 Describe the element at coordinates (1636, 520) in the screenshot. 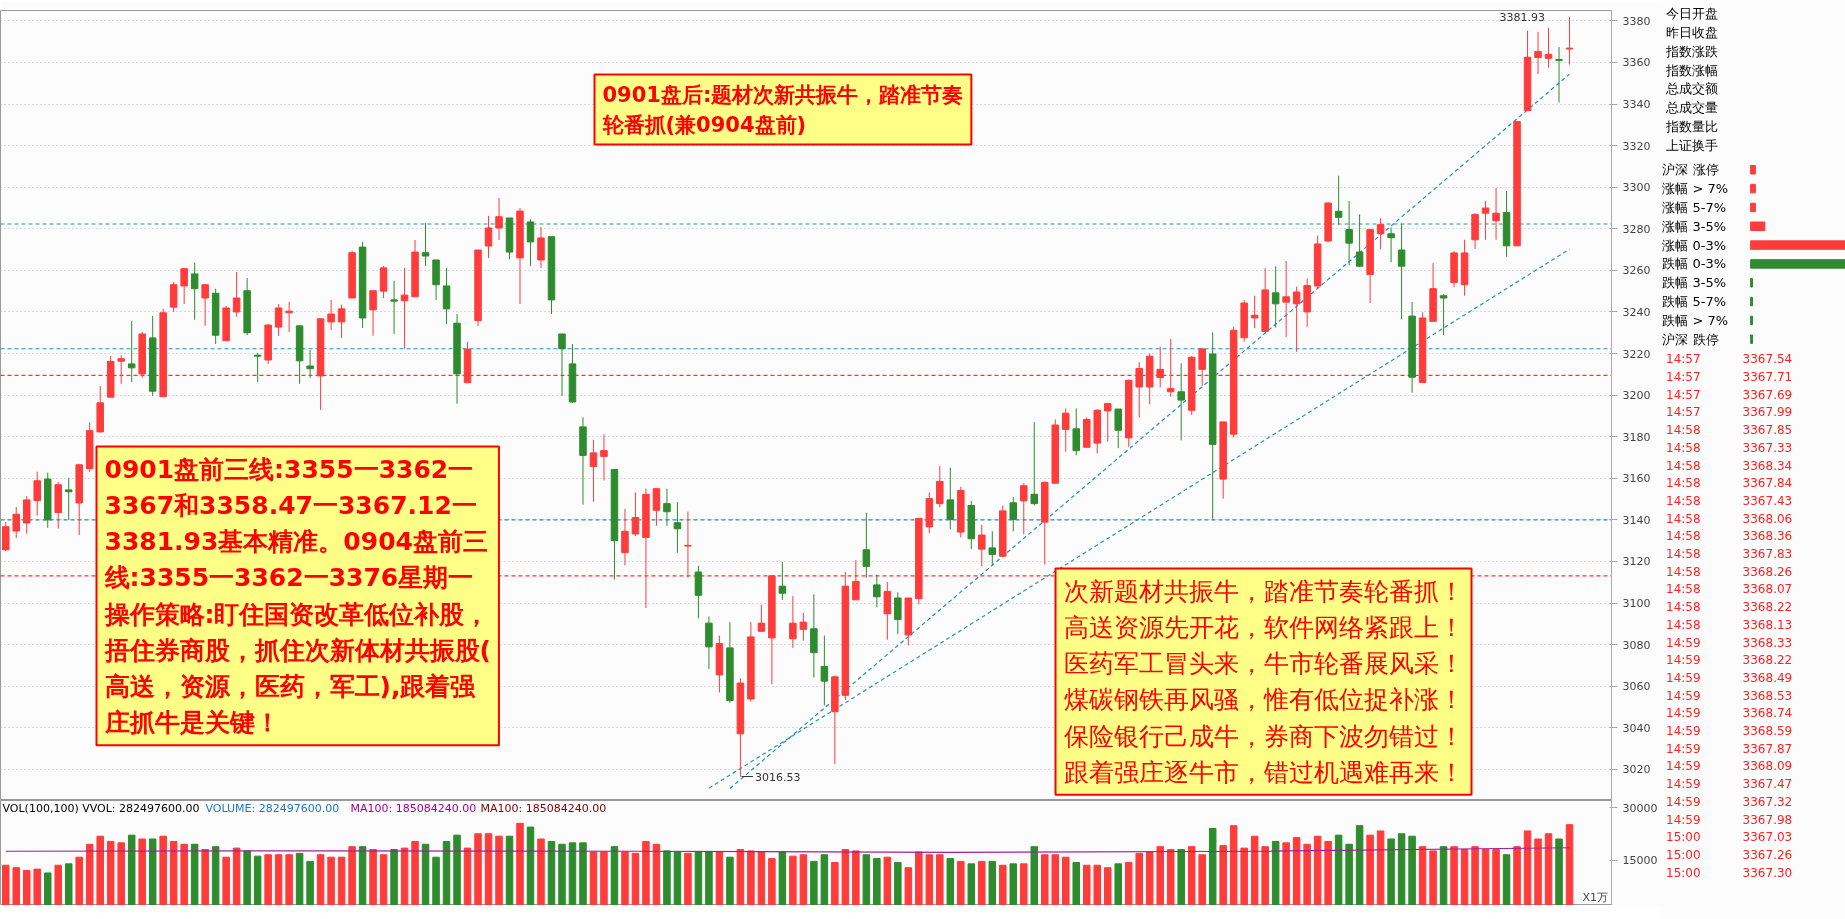

I see `y-tick-label: 3140` at that location.